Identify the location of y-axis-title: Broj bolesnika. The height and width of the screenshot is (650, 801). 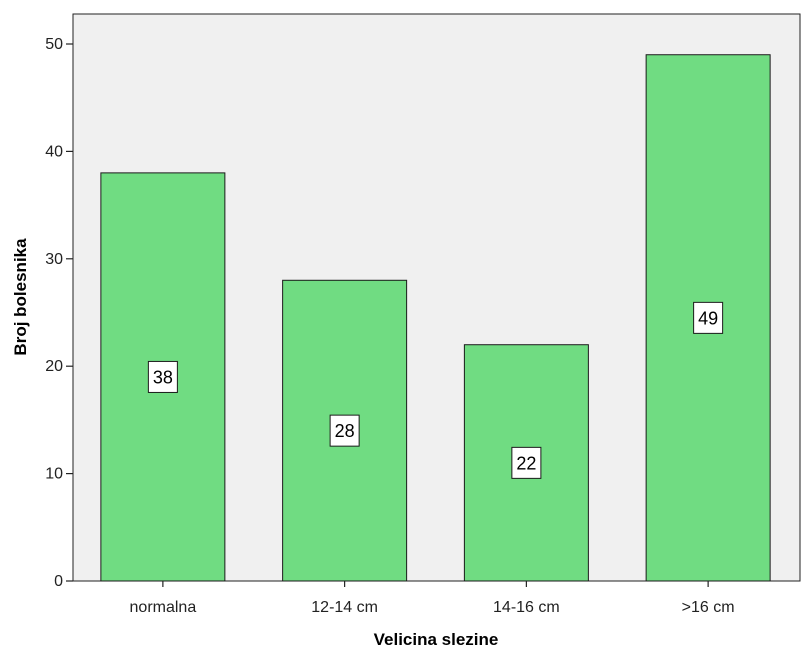
(20, 297).